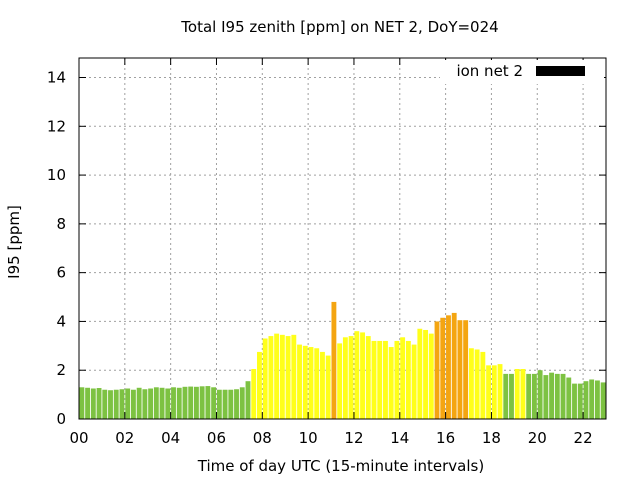  I want to click on x-tick-label: 00, so click(78, 438).